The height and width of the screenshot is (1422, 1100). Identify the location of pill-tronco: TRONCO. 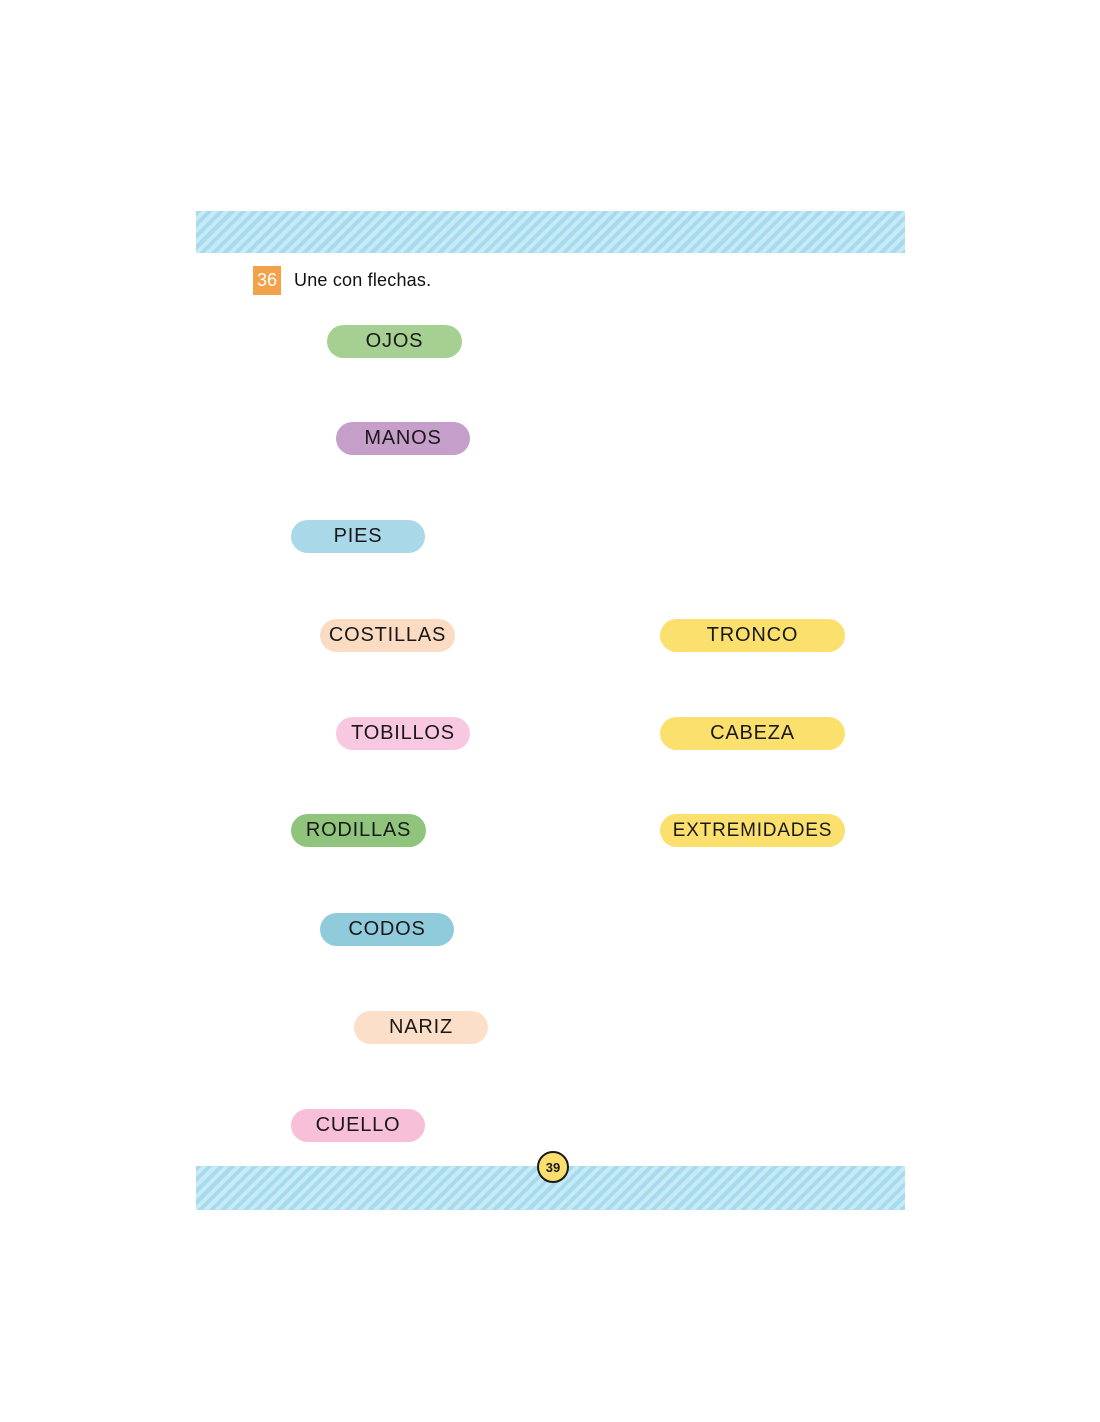
(752, 635).